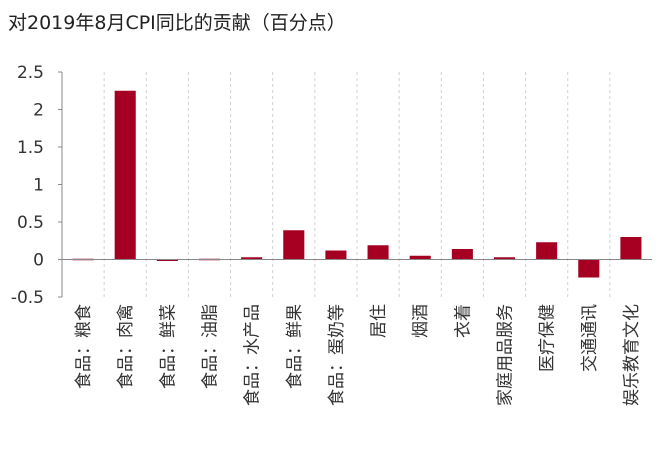 The image size is (663, 453). What do you see at coordinates (168, 346) in the screenshot?
I see `x-category-label: 食品：鲜菜` at bounding box center [168, 346].